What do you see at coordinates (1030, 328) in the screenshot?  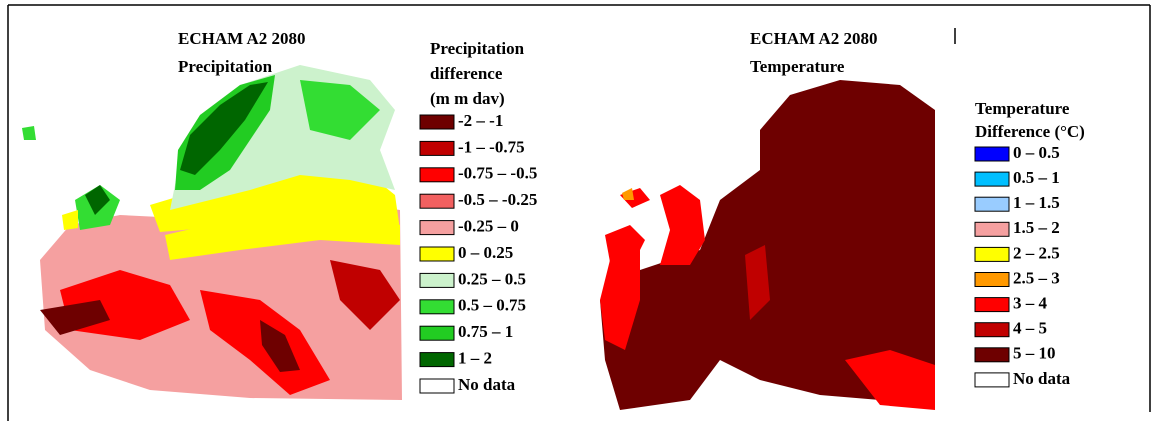 I see `legend-label: 4 – 5` at bounding box center [1030, 328].